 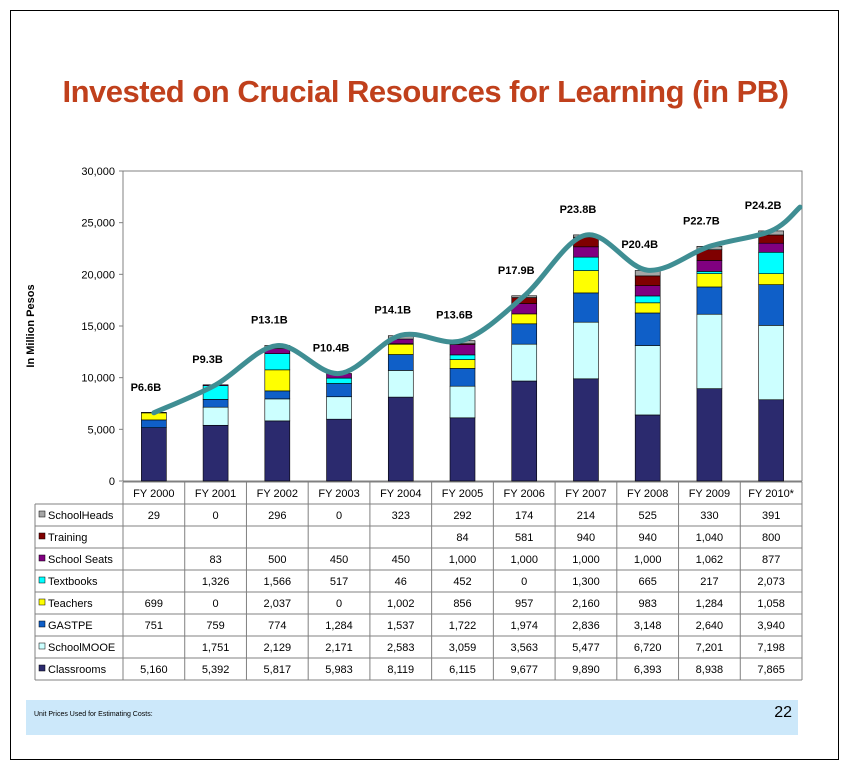 I want to click on table-cell-value: 46, so click(x=401, y=582).